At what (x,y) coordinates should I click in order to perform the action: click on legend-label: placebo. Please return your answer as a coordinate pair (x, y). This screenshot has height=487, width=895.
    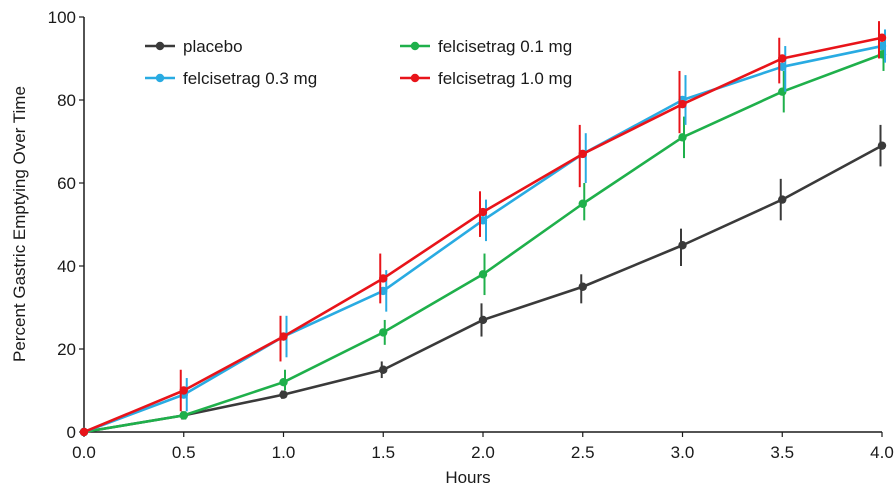
    Looking at the image, I should click on (213, 46).